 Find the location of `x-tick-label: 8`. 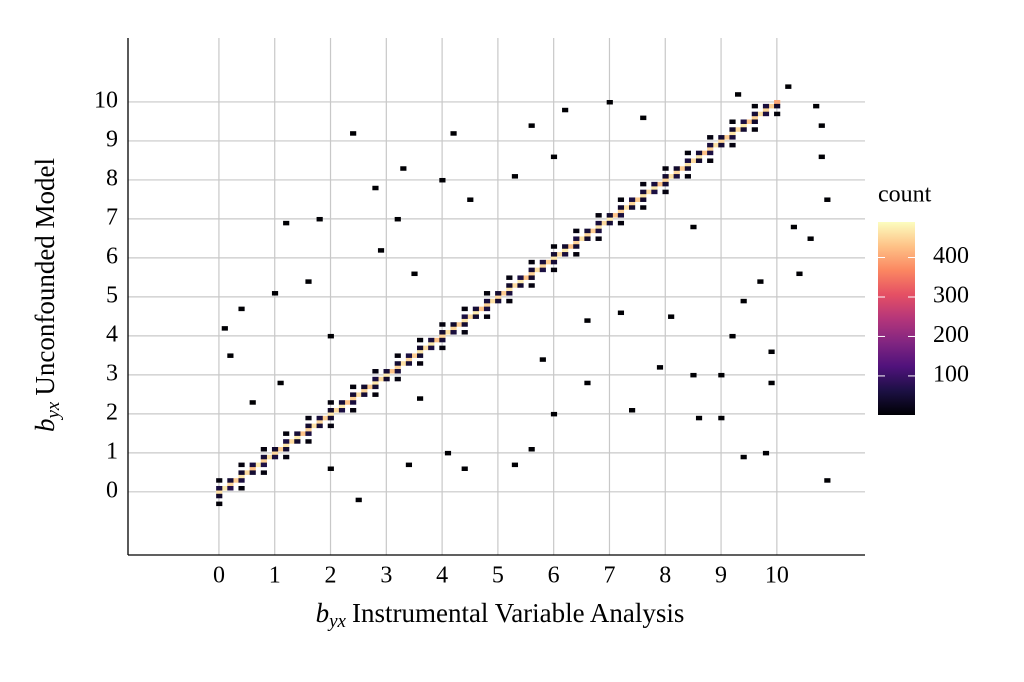

x-tick-label: 8 is located at coordinates (665, 576).